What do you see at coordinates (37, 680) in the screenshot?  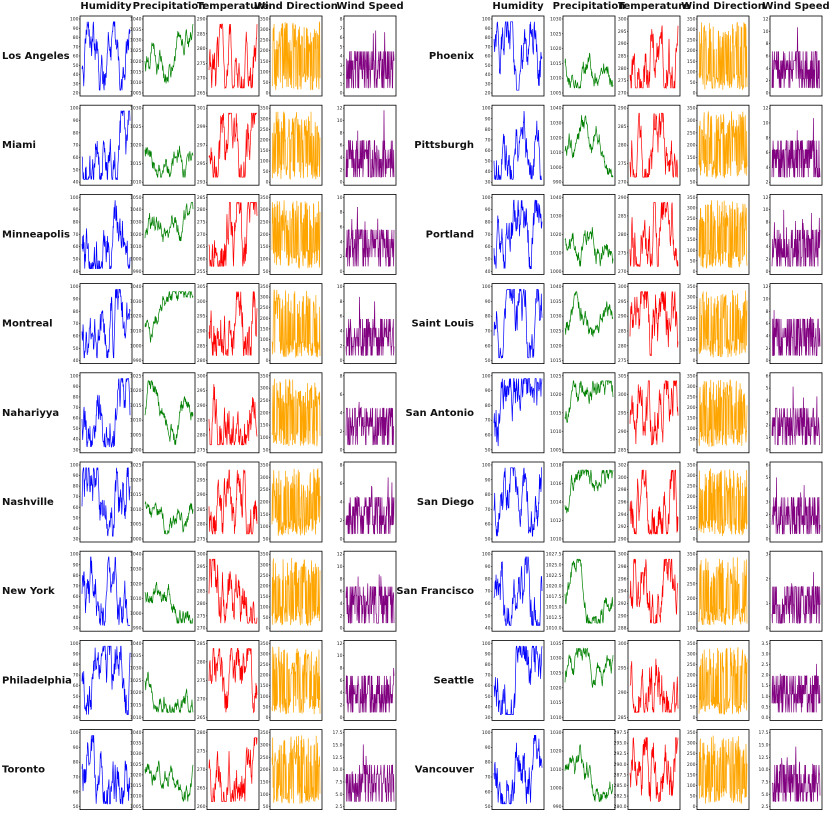 I see `row-label-philadelphia: Philadelphia` at bounding box center [37, 680].